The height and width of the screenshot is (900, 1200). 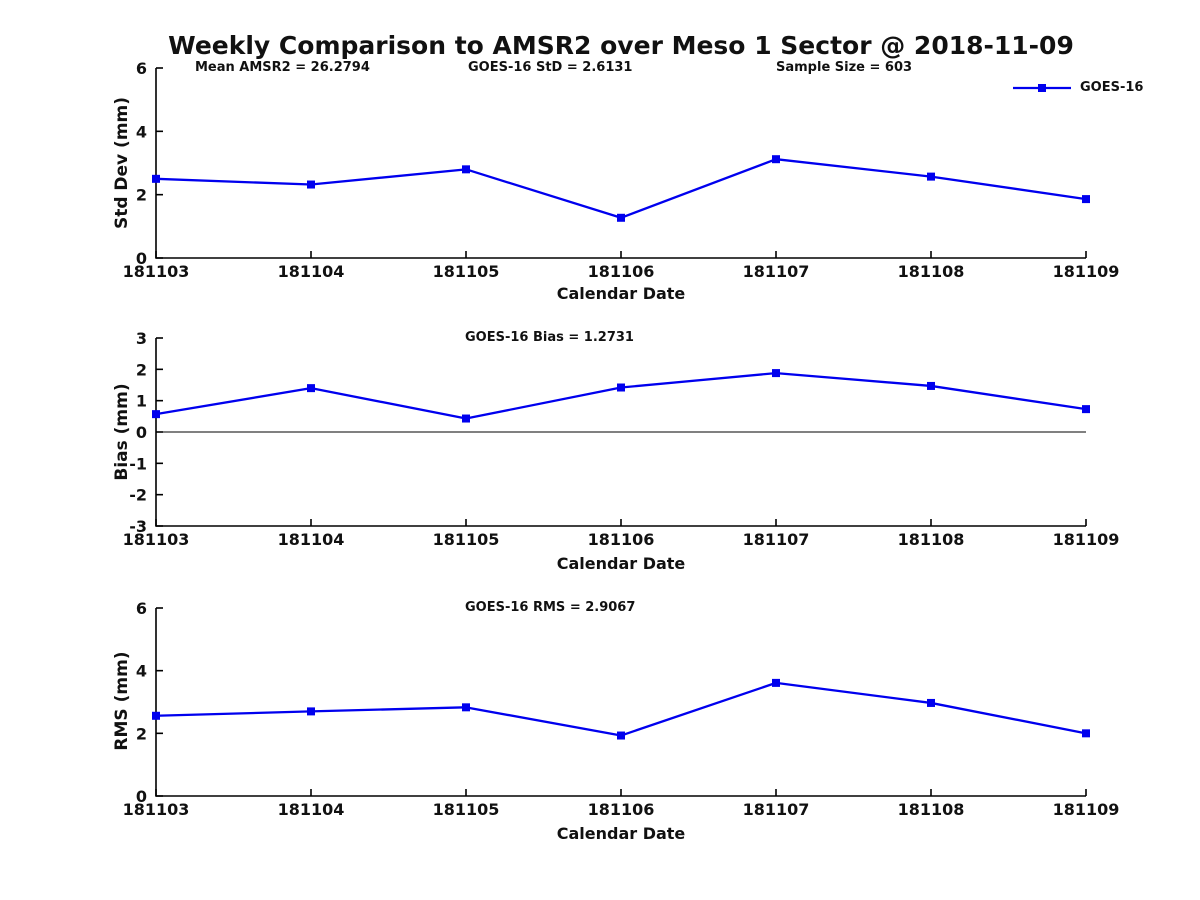 What do you see at coordinates (282, 67) in the screenshot?
I see `annotation-mean-amsr2: Mean AMSR2 = 26.2794` at bounding box center [282, 67].